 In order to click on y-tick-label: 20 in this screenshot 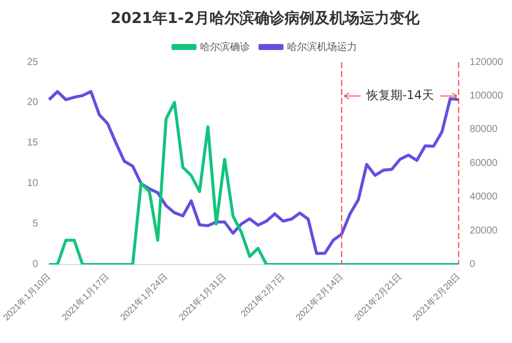, I will do `click(33, 102)`.